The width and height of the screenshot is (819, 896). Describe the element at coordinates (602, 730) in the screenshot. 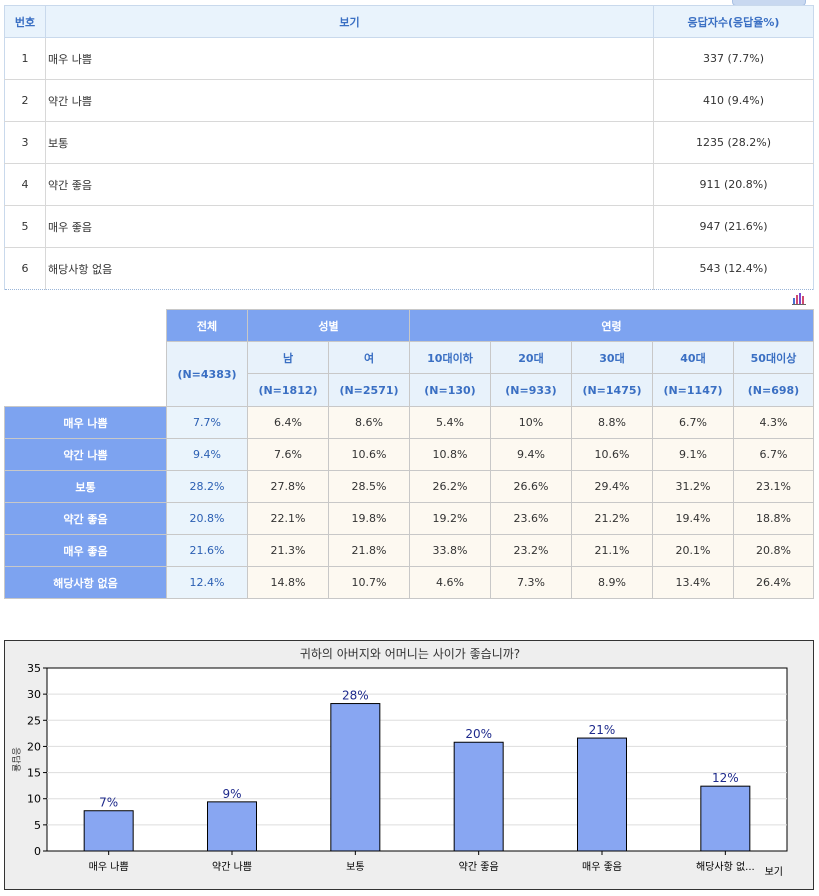

I see `bar-data-label: 21%` at that location.